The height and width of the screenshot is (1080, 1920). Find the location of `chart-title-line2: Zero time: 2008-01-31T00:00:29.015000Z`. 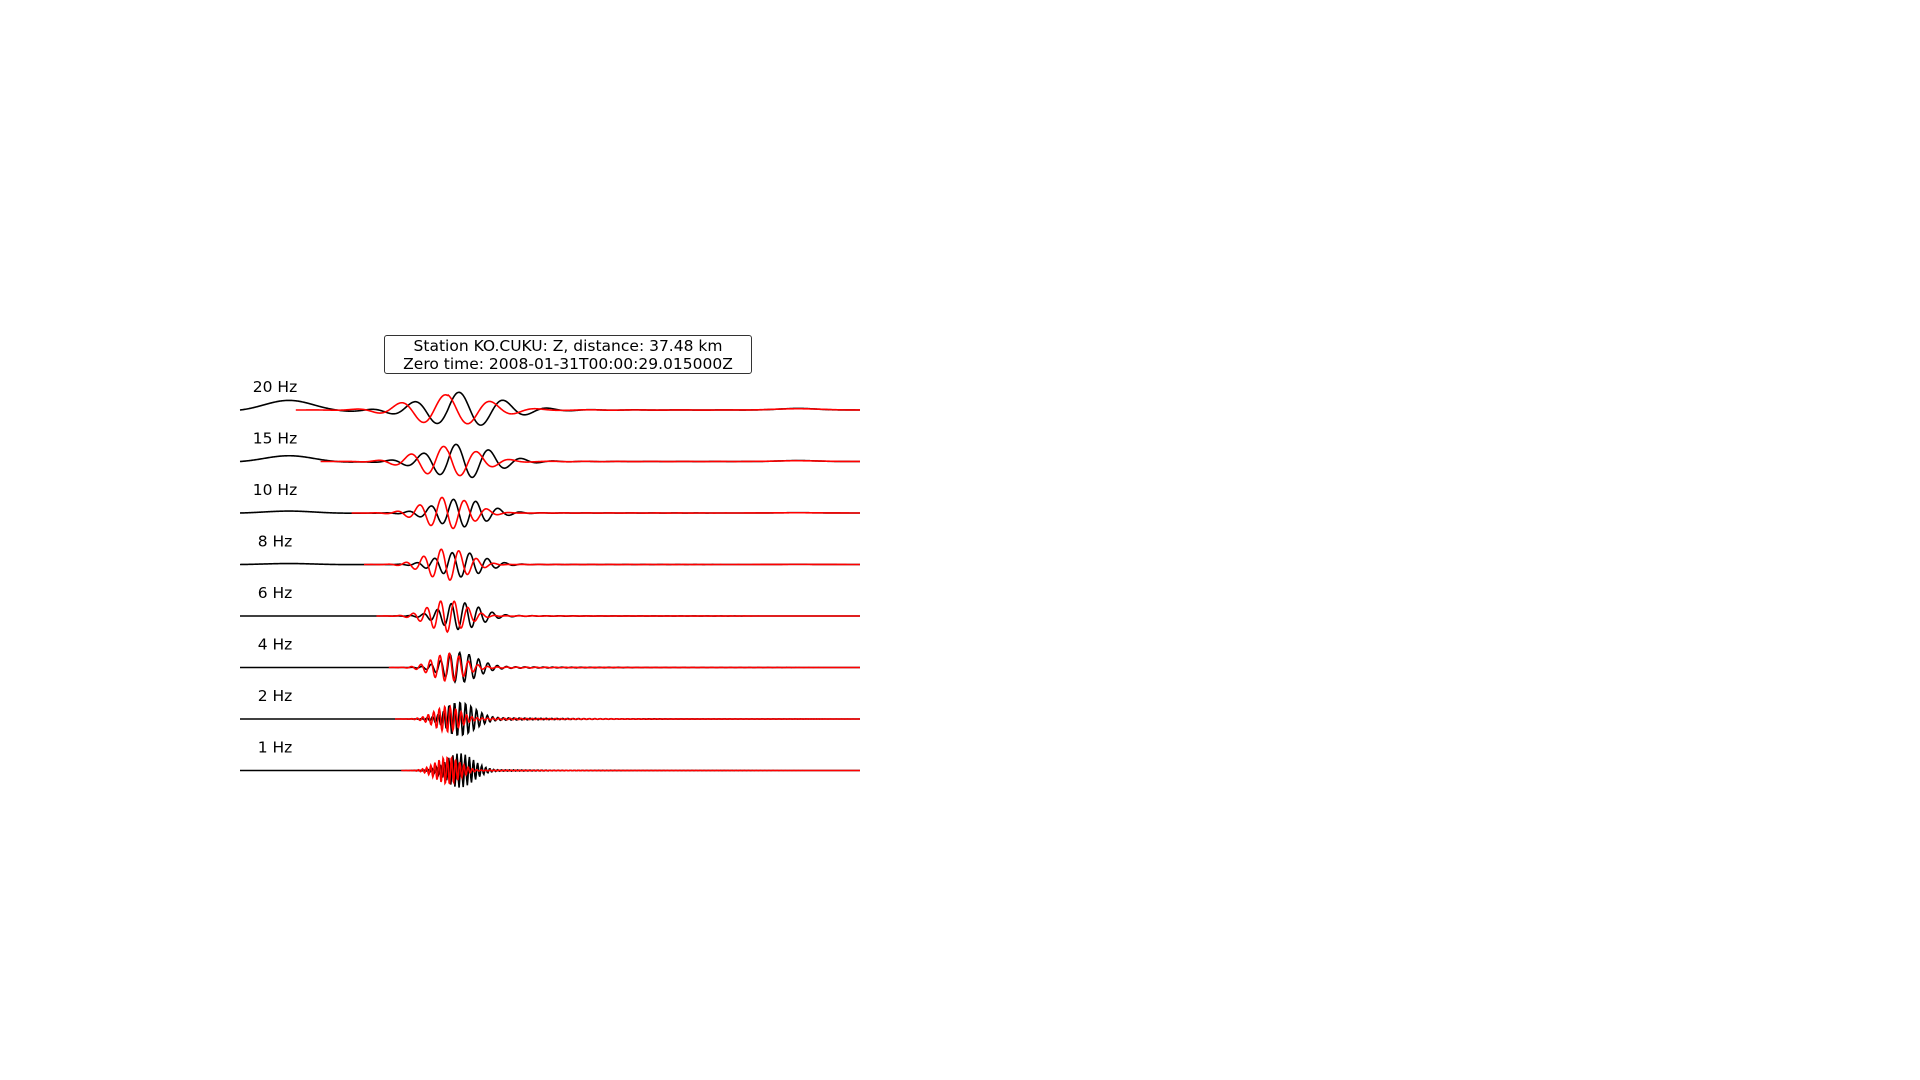

chart-title-line2: Zero time: 2008-01-31T00:00:29.015000Z is located at coordinates (568, 364).